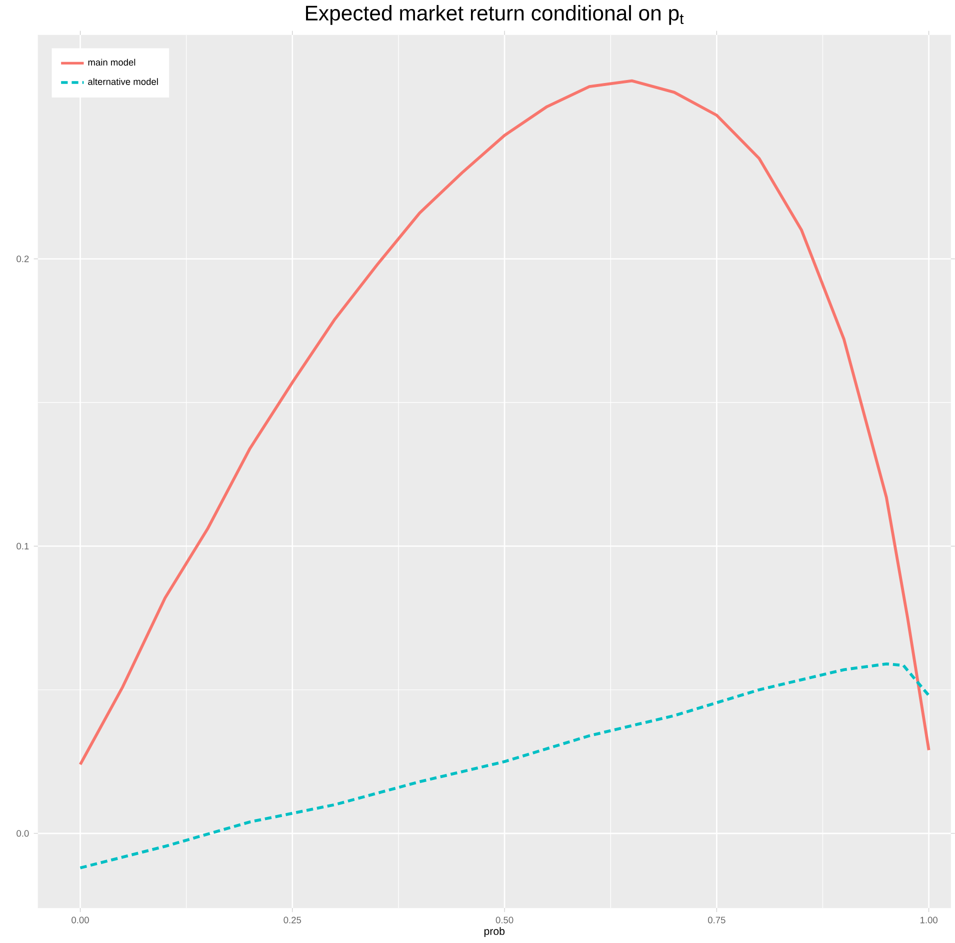  Describe the element at coordinates (123, 82) in the screenshot. I see `legend-label: alternative model` at that location.